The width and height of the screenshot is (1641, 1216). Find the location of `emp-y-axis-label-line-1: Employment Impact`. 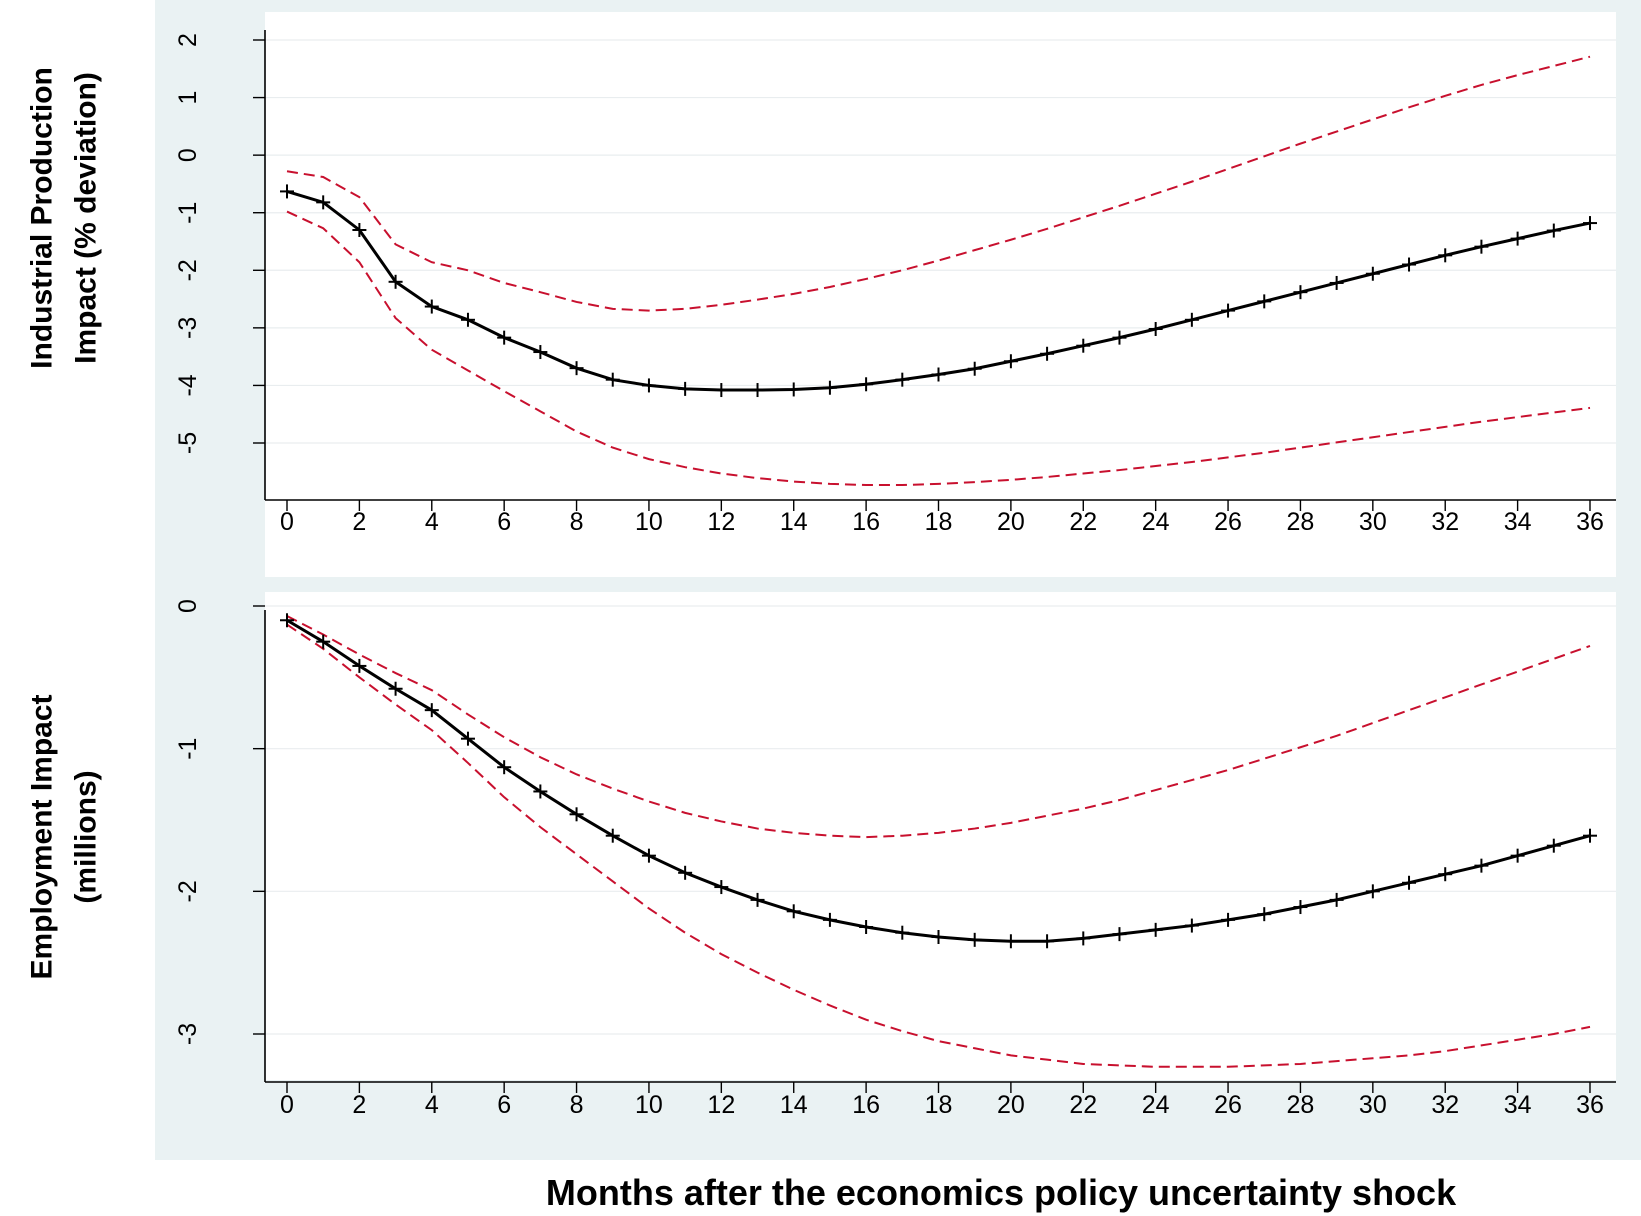

emp-y-axis-label-line-1: Employment Impact is located at coordinates (42, 836).